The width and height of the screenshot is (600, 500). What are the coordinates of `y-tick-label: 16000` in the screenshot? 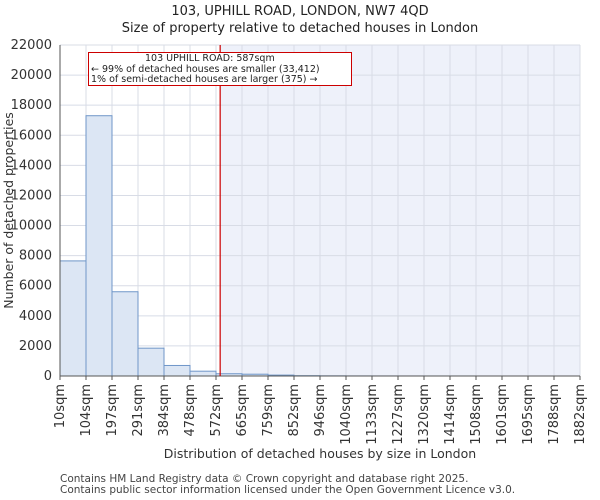 It's located at (31, 135).